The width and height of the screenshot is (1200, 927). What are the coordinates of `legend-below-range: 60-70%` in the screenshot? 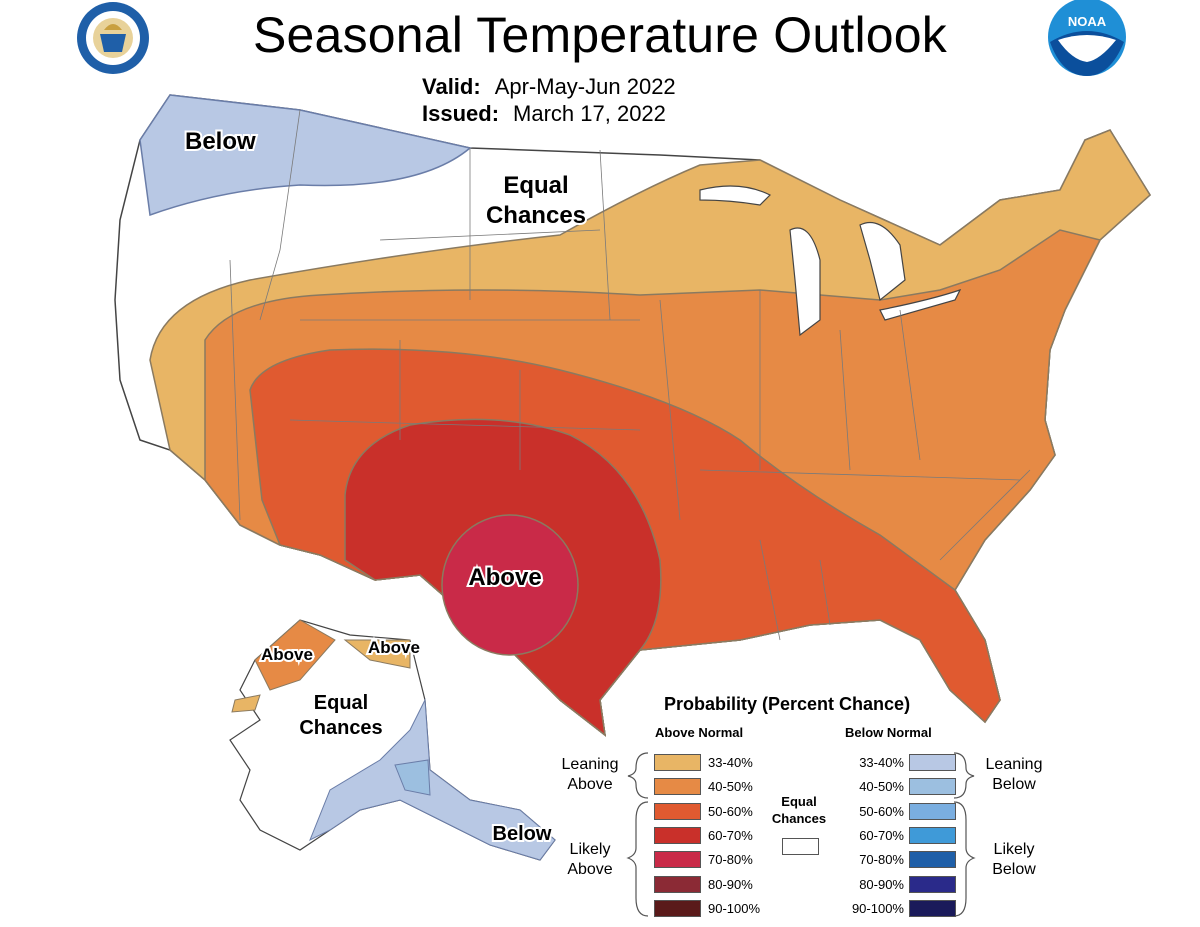 It's located at (881, 835).